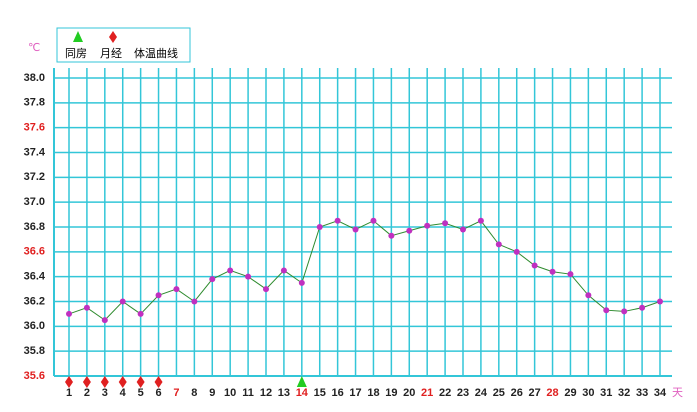  What do you see at coordinates (34, 128) in the screenshot?
I see `y-tick-label: 37.6` at bounding box center [34, 128].